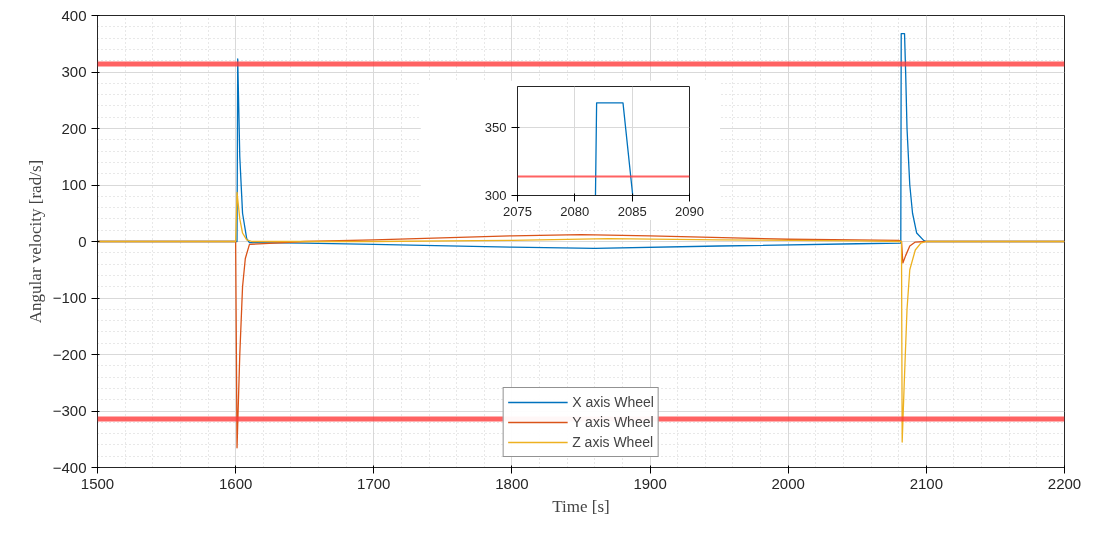  I want to click on x-tick-label: 1700, so click(374, 483).